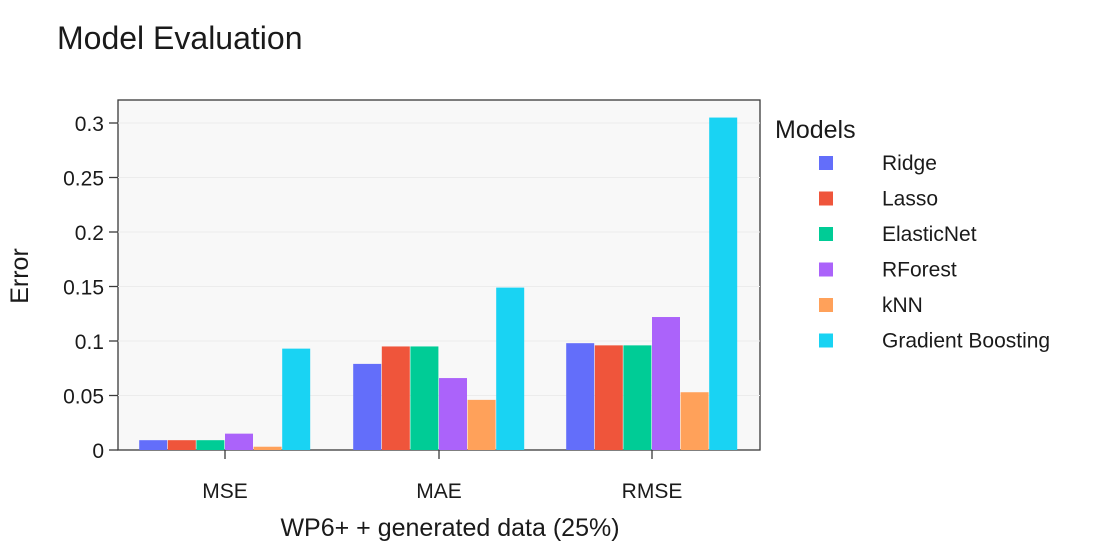 This screenshot has height=550, width=1100. I want to click on y-tick-label: 0.2, so click(89, 233).